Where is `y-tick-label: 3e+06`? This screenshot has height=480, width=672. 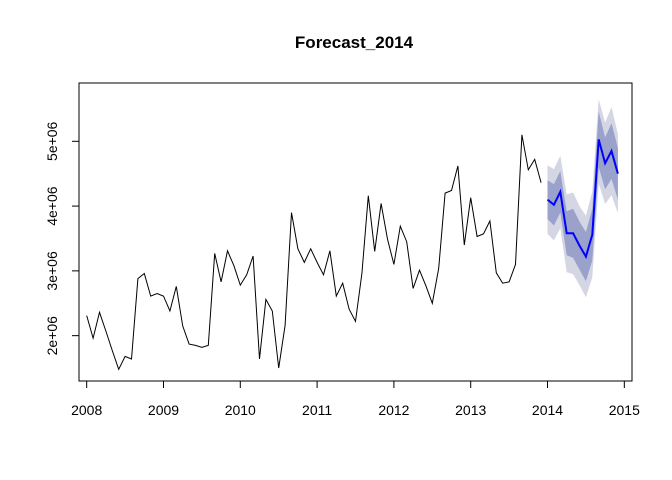
y-tick-label: 3e+06 is located at coordinates (52, 271).